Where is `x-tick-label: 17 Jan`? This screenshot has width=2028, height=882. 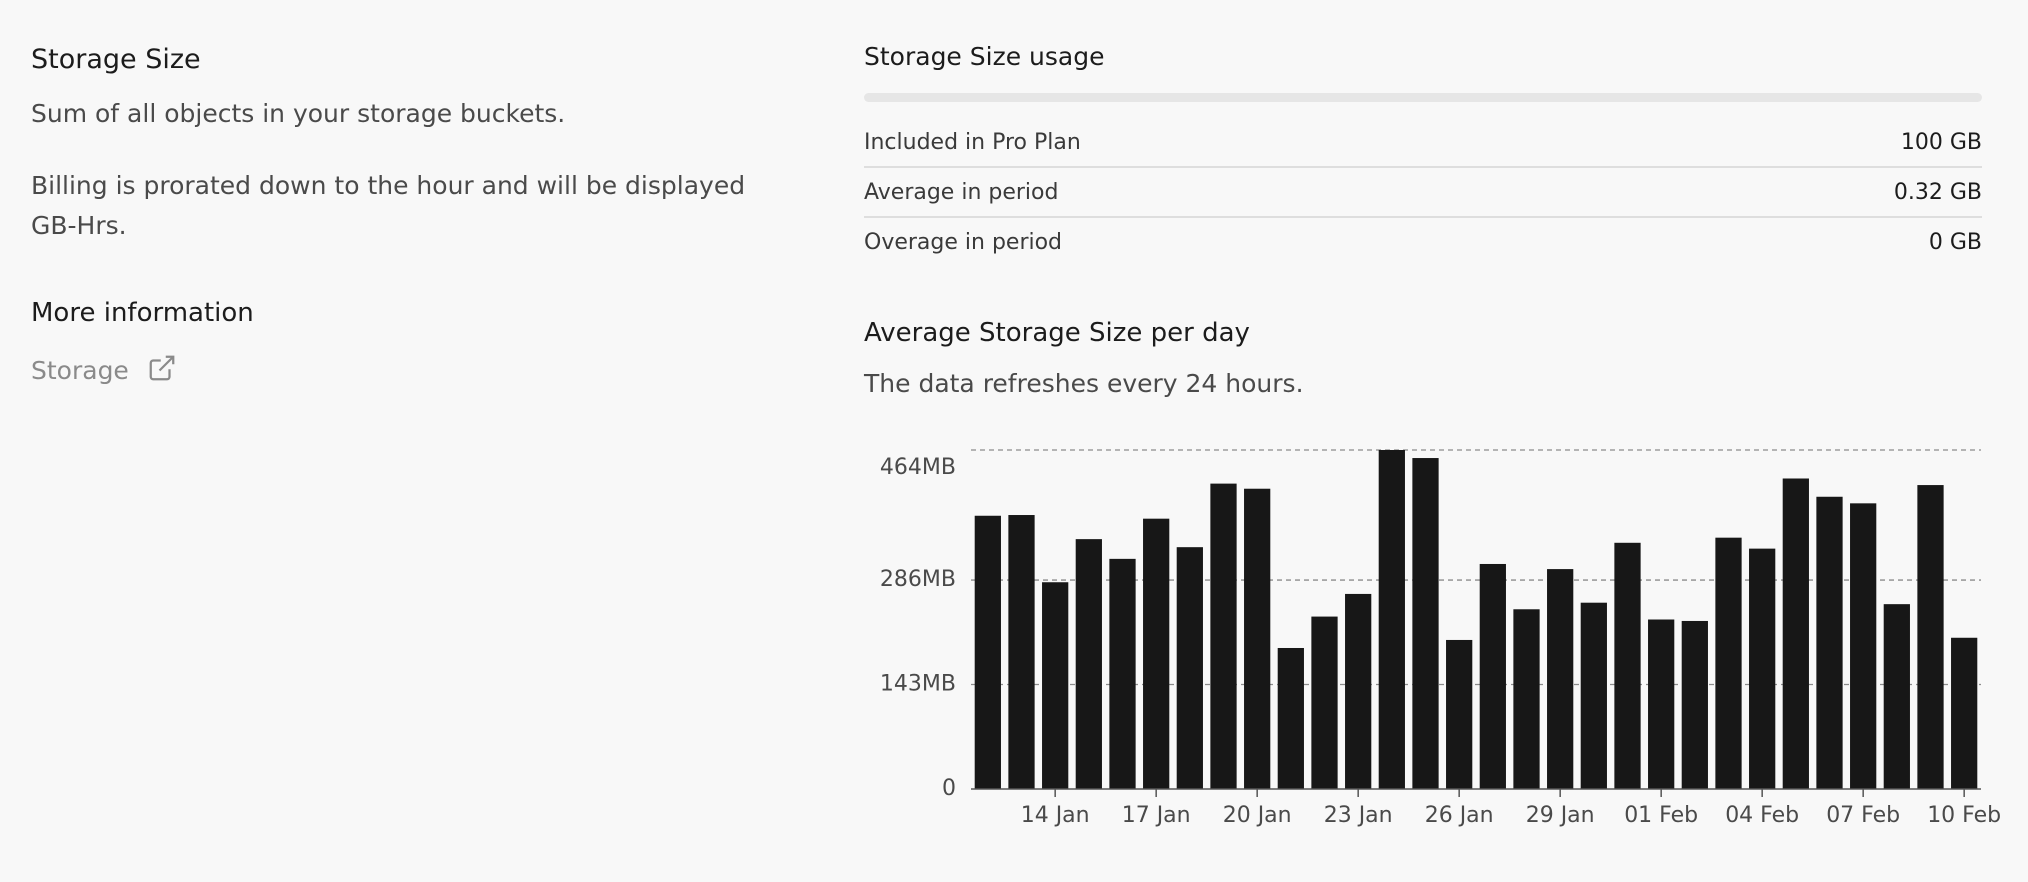 x-tick-label: 17 Jan is located at coordinates (1156, 815).